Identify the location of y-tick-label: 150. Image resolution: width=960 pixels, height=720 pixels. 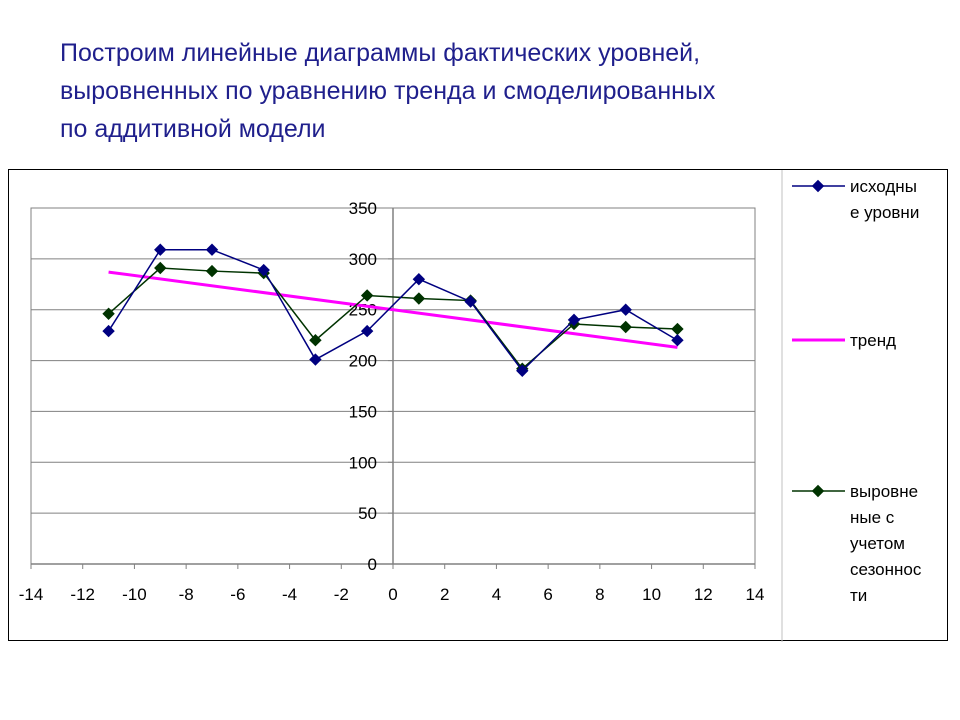
(363, 411).